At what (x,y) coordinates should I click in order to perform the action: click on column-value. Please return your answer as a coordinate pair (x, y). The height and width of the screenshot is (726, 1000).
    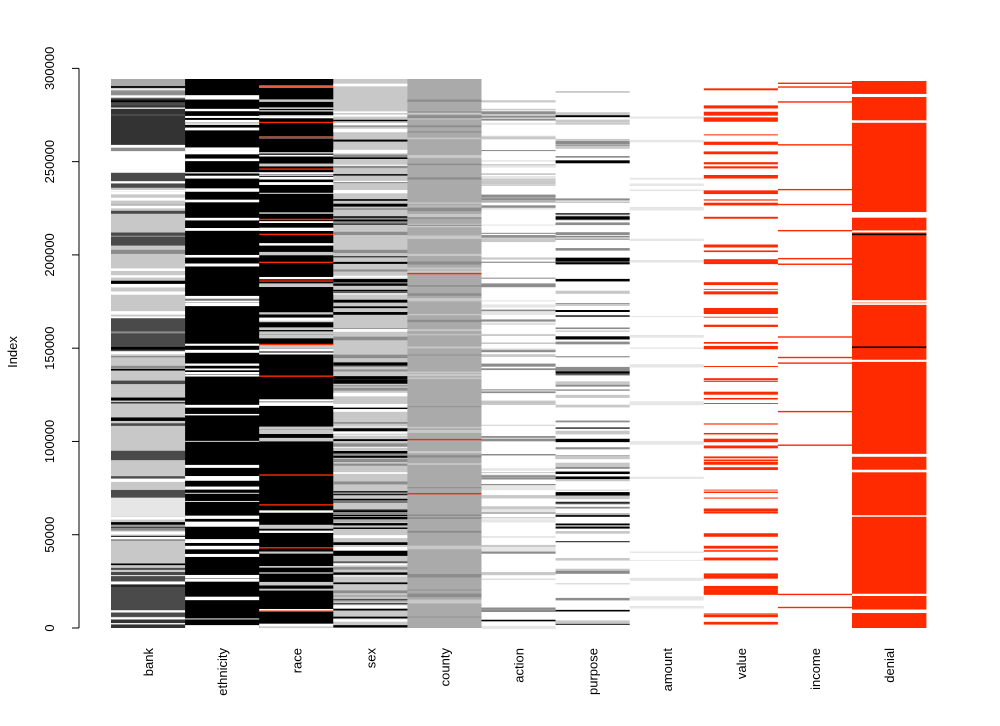
    Looking at the image, I should click on (741, 353).